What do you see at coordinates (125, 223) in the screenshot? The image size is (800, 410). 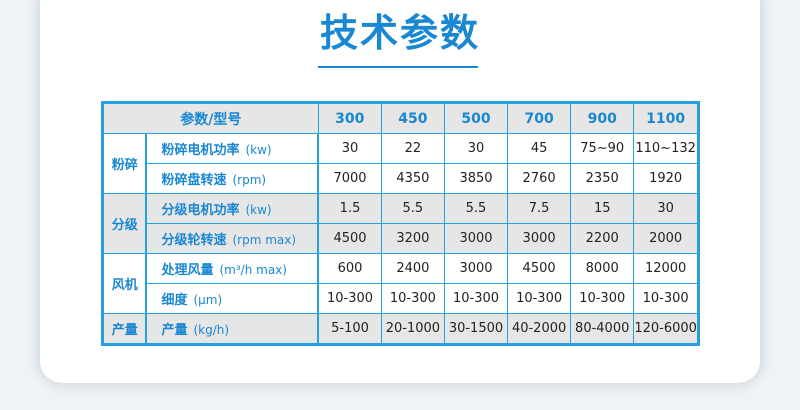 I see `group-label: 分级` at bounding box center [125, 223].